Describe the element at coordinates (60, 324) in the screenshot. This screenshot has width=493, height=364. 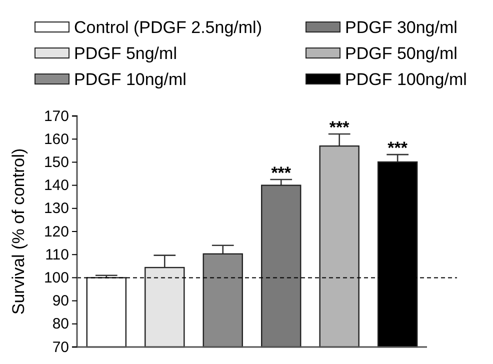
I see `y-tick-label: 80` at that location.